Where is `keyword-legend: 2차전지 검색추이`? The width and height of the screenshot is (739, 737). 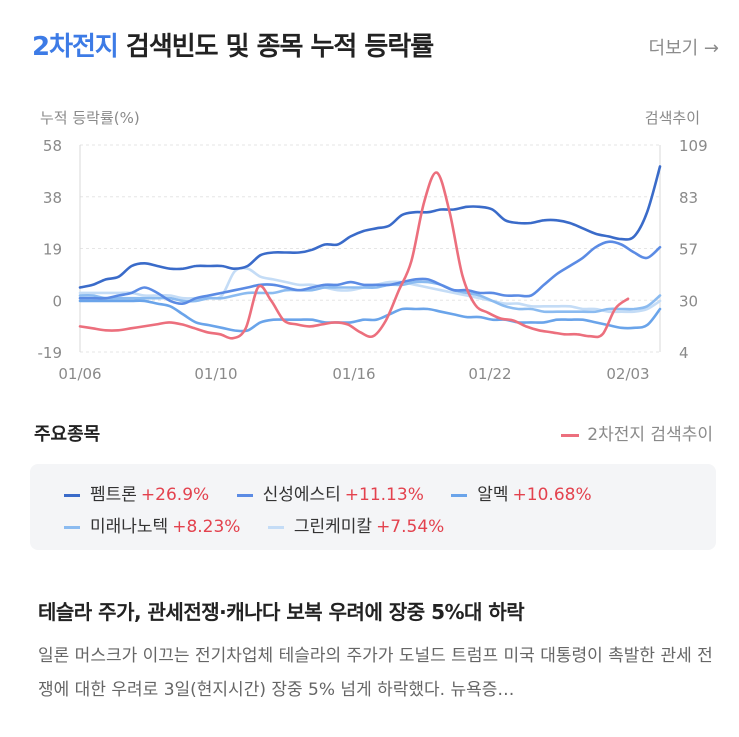 keyword-legend: 2차전지 검색추이 is located at coordinates (637, 432).